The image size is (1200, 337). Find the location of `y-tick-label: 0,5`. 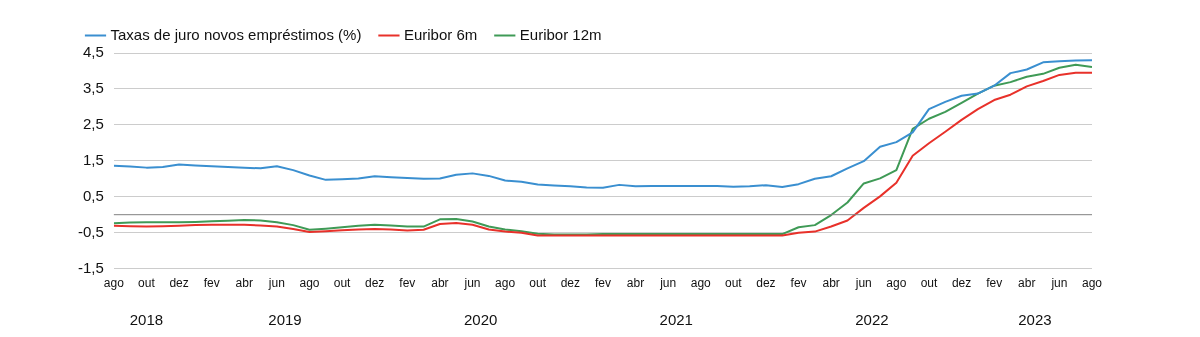

y-tick-label: 0,5 is located at coordinates (93, 195).